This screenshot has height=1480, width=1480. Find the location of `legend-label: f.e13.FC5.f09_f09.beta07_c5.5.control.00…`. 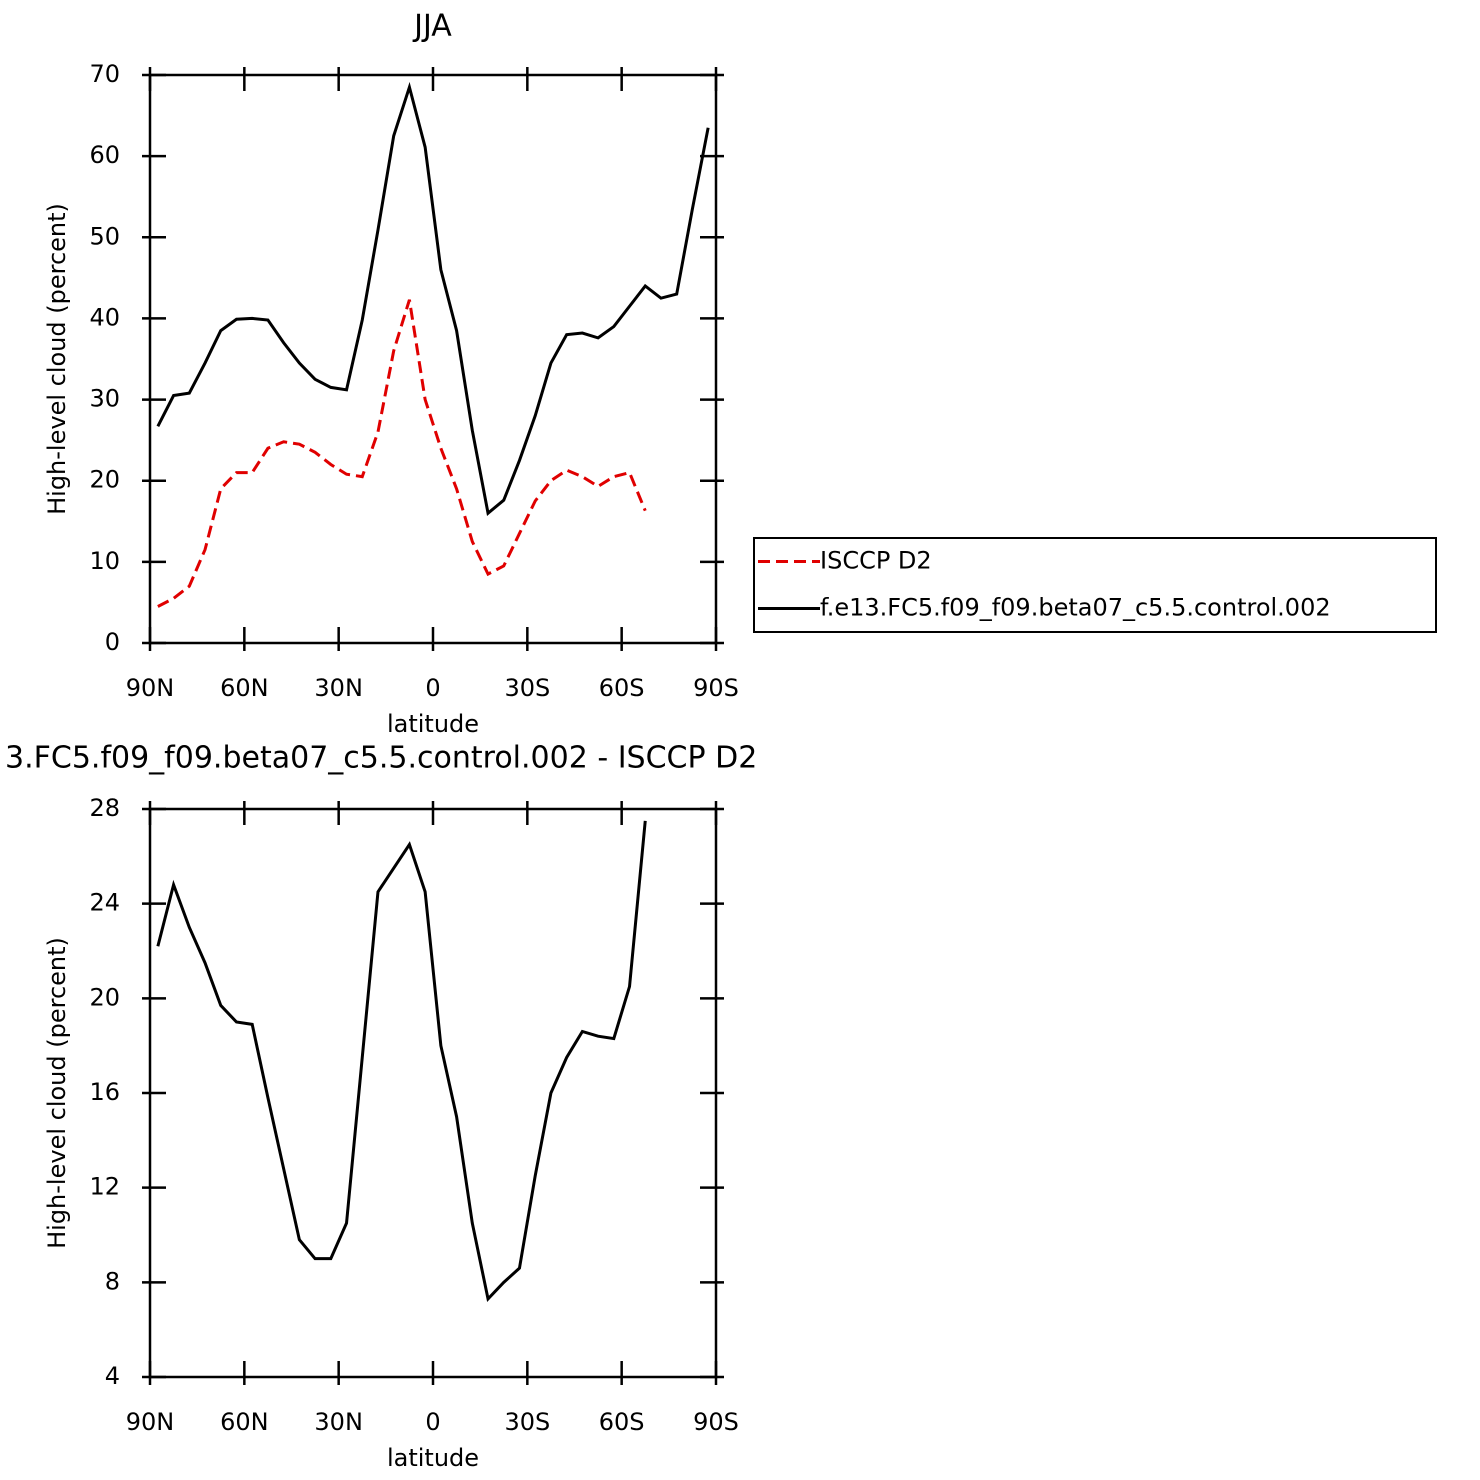

legend-label: f.e13.FC5.f09_f09.beta07_c5.5.control.00… is located at coordinates (1075, 608).